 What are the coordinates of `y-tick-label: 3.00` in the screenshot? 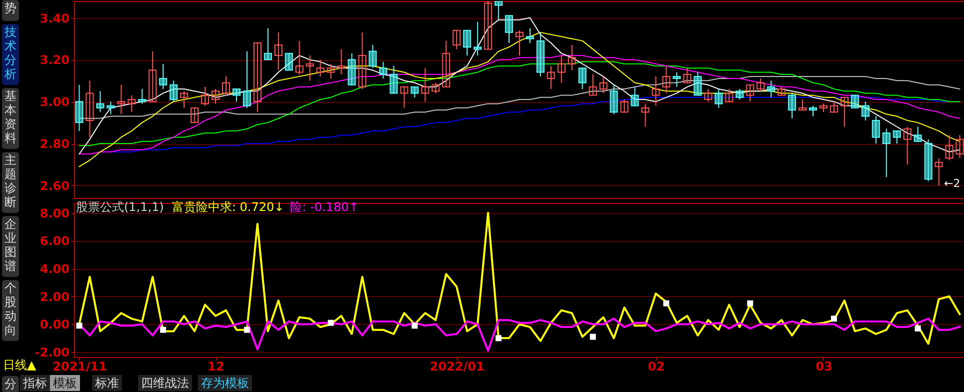 It's located at (55, 102).